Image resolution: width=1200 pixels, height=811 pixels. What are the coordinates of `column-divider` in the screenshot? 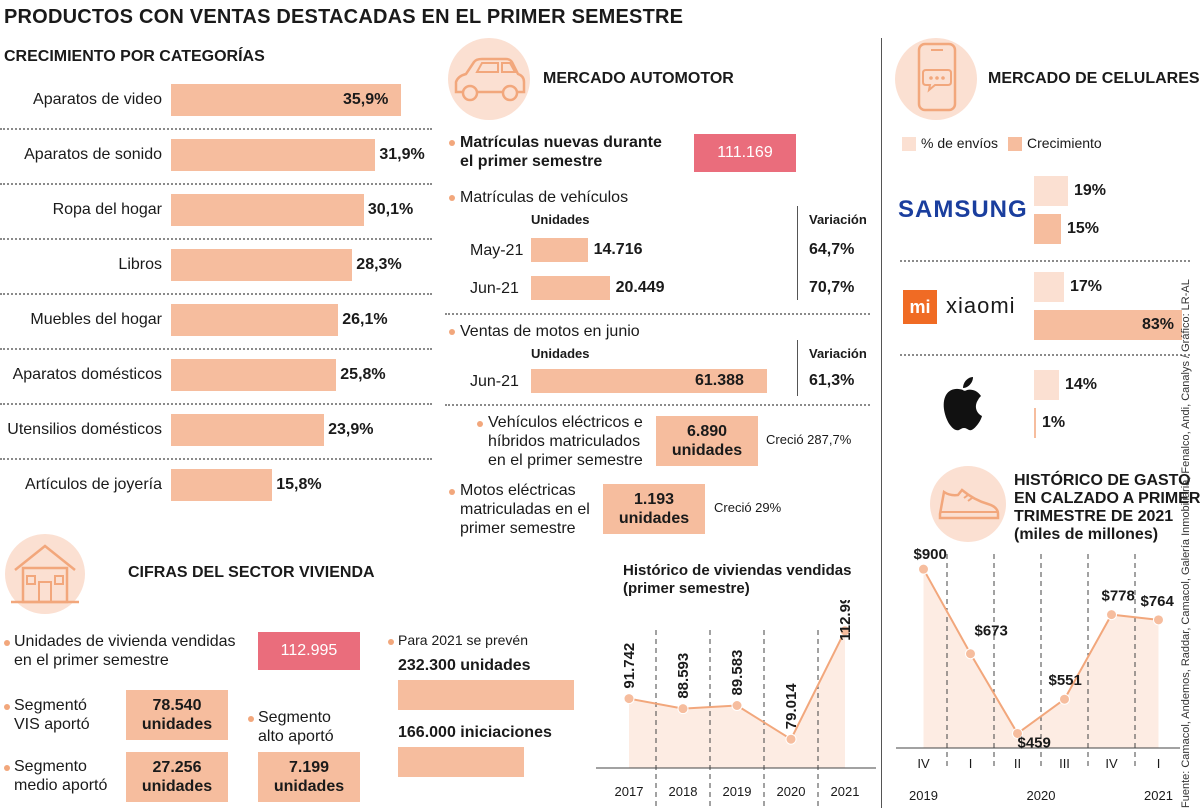 It's located at (881, 423).